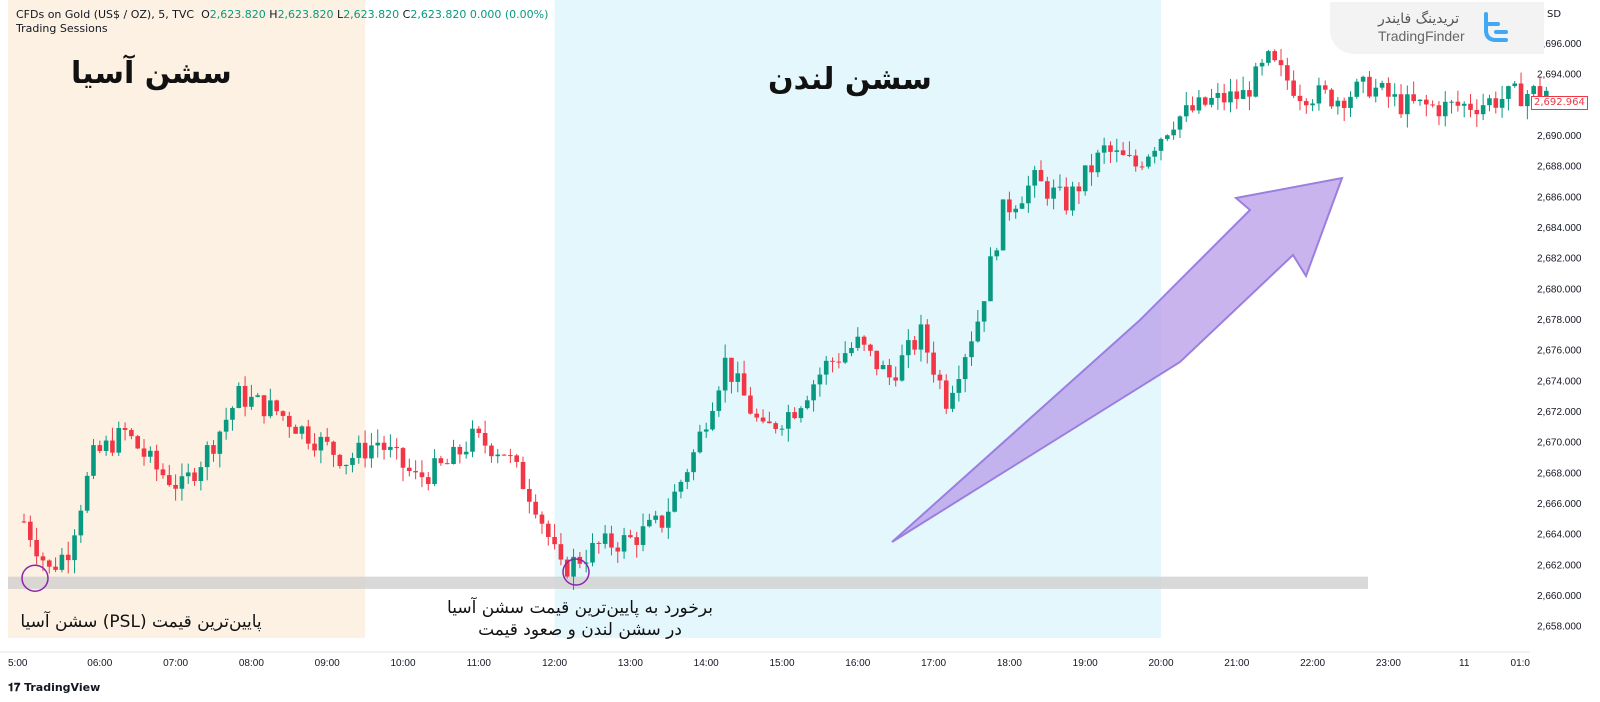 The image size is (1600, 702). What do you see at coordinates (1559, 289) in the screenshot?
I see `y-tick-label: 2,680.000` at bounding box center [1559, 289].